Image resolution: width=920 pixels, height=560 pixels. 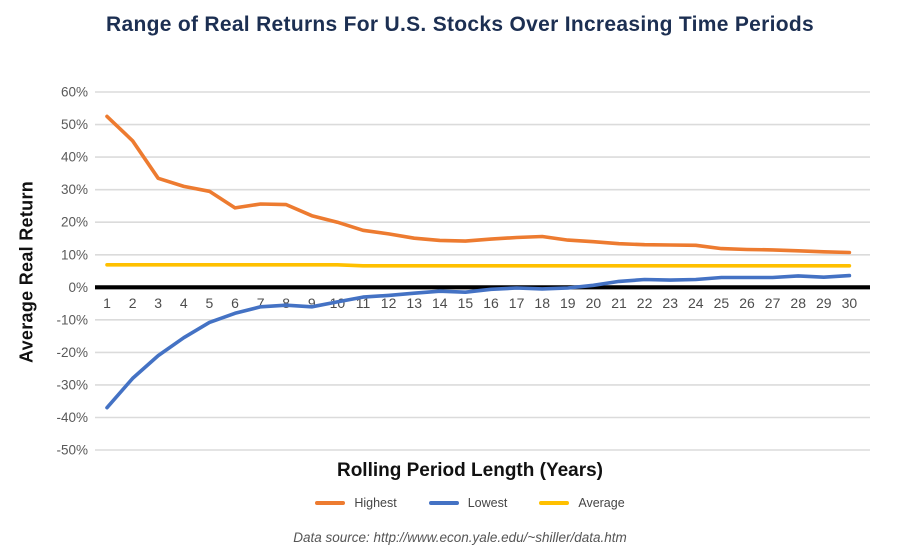 What do you see at coordinates (466, 303) in the screenshot?
I see `x-tick-label: 15` at bounding box center [466, 303].